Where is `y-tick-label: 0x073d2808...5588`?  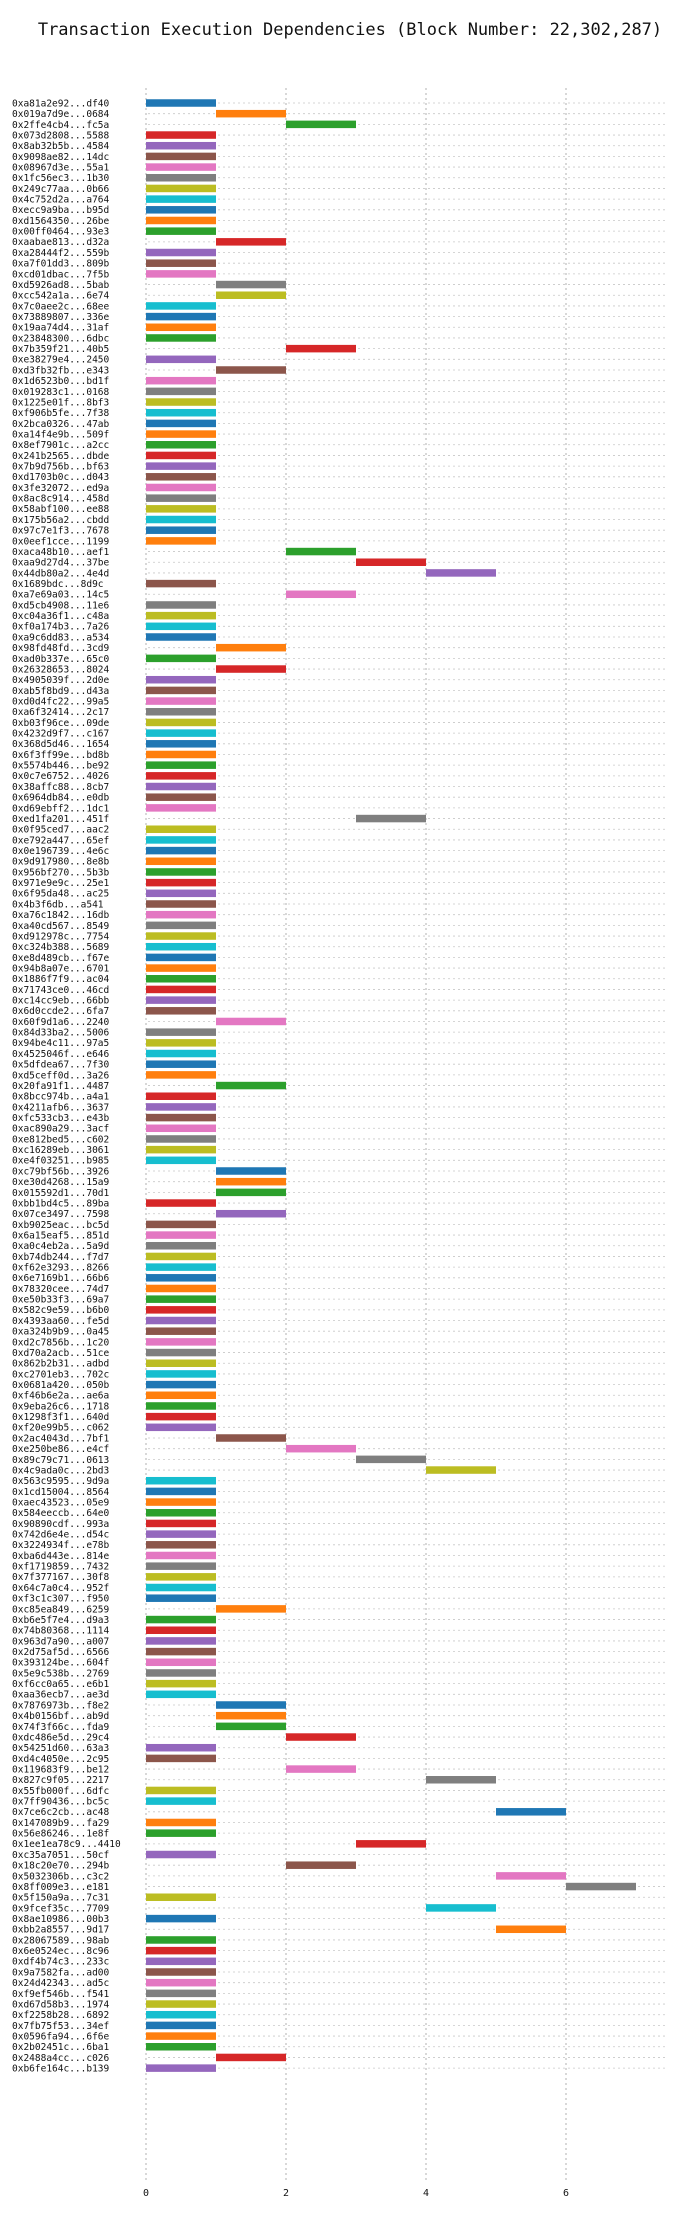
y-tick-label: 0x073d2808...5588 is located at coordinates (61, 135).